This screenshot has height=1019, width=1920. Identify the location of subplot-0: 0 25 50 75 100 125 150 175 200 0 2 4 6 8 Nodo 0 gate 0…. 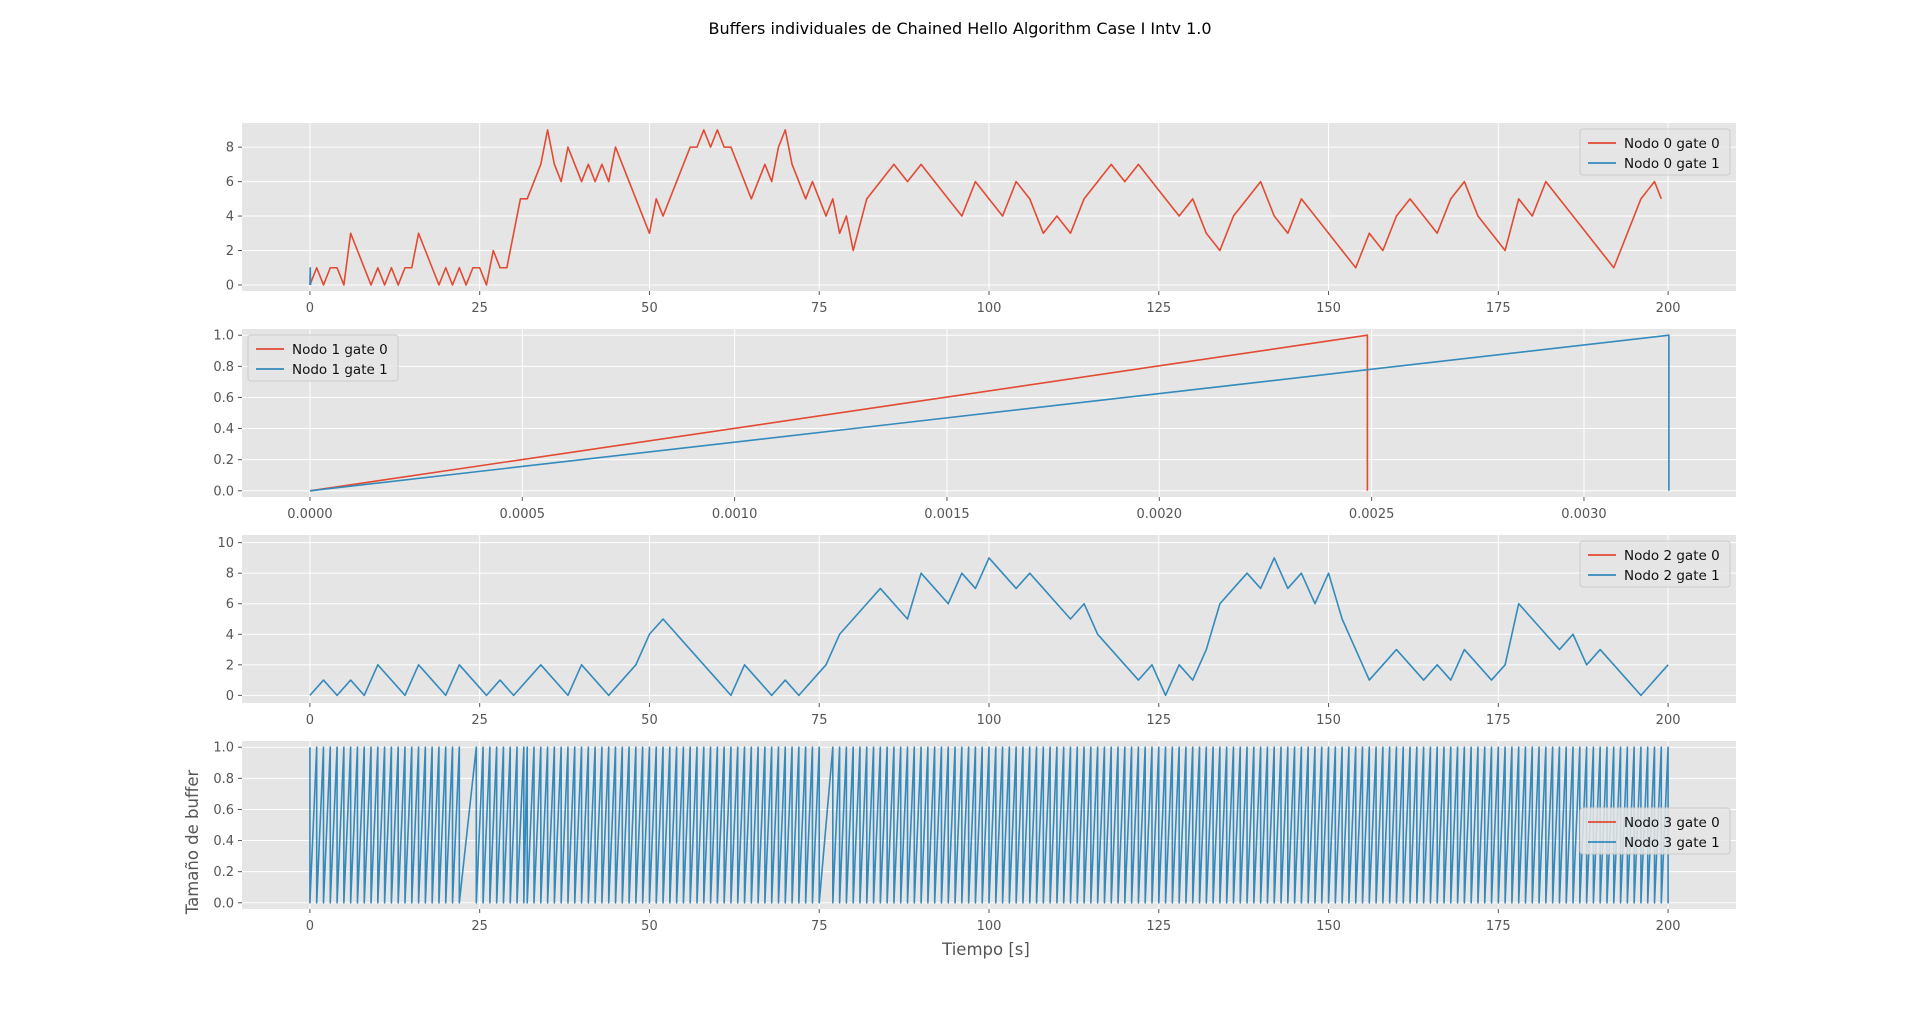
(981, 219).